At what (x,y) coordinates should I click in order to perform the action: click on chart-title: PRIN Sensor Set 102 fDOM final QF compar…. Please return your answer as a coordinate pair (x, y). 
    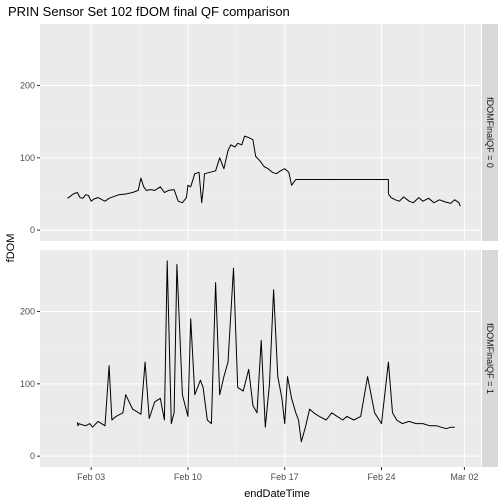
    Looking at the image, I should click on (149, 11).